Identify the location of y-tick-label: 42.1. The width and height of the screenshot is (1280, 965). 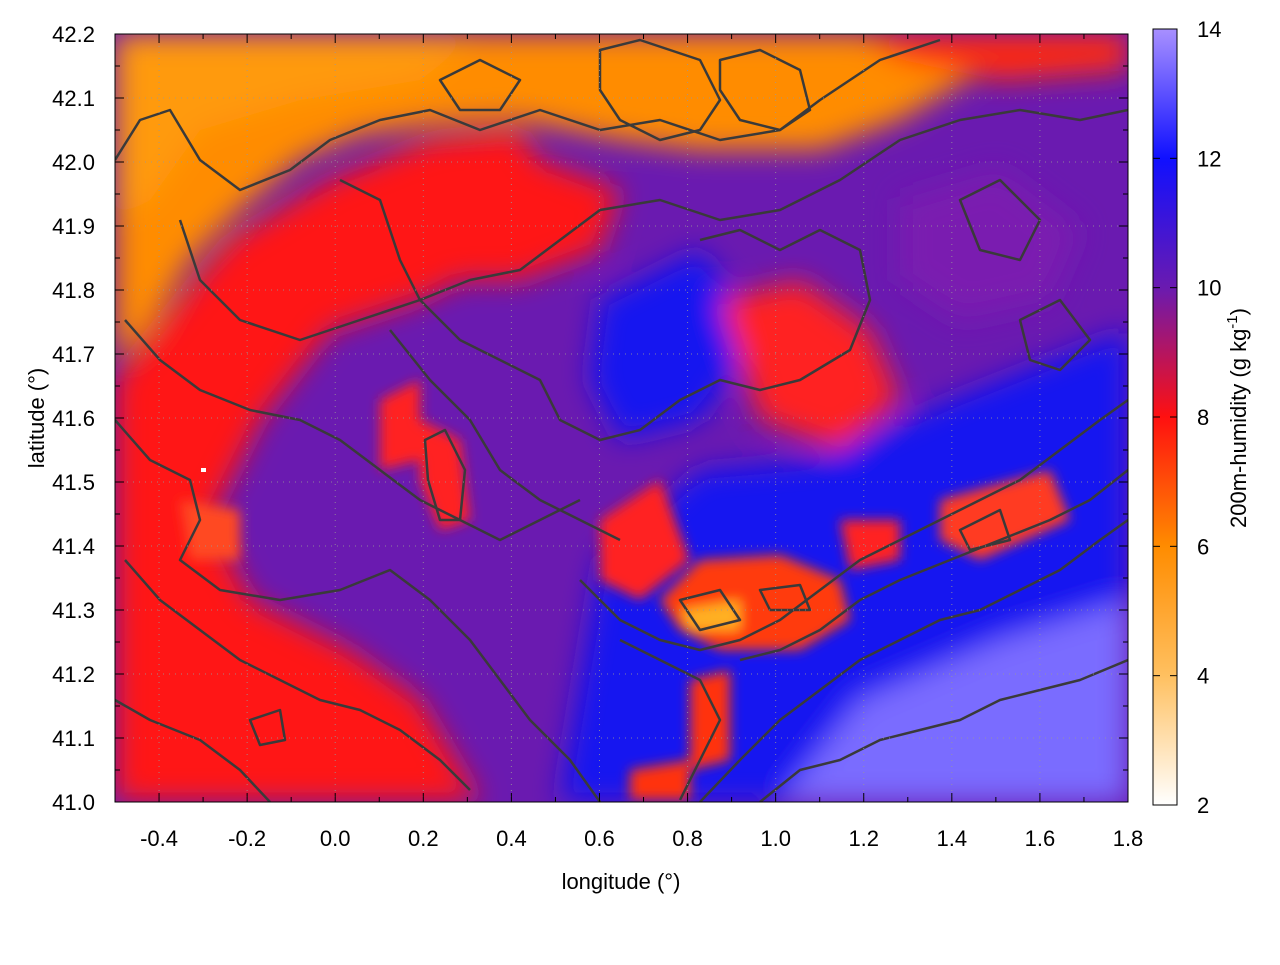
(73, 98).